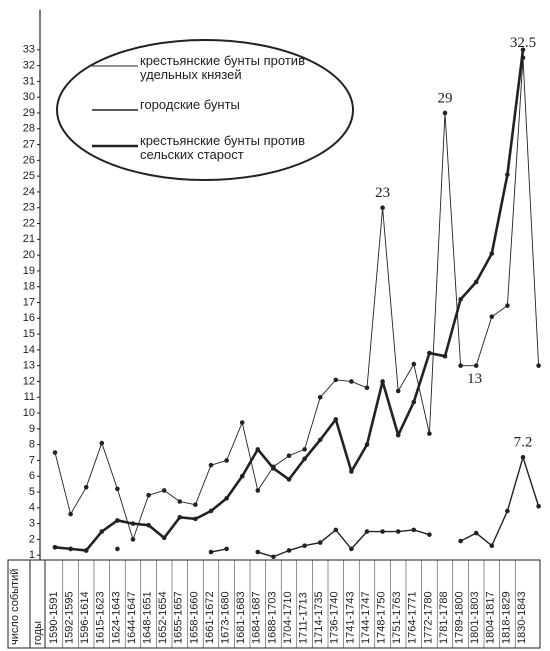  What do you see at coordinates (29, 208) in the screenshot?
I see `y-tick-label: 23` at bounding box center [29, 208].